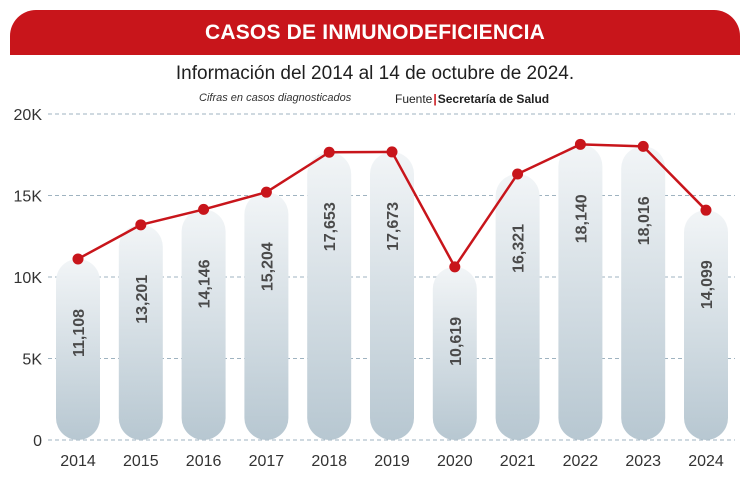  I want to click on source-name: Secretaría de Salud, so click(493, 99).